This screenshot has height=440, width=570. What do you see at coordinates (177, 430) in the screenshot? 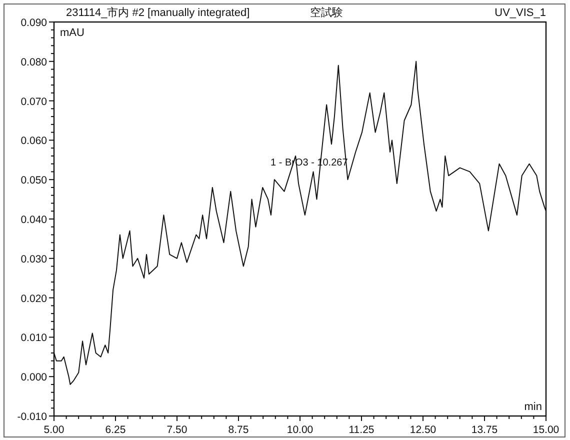
I see `x-tick-label: 7.50` at bounding box center [177, 430].